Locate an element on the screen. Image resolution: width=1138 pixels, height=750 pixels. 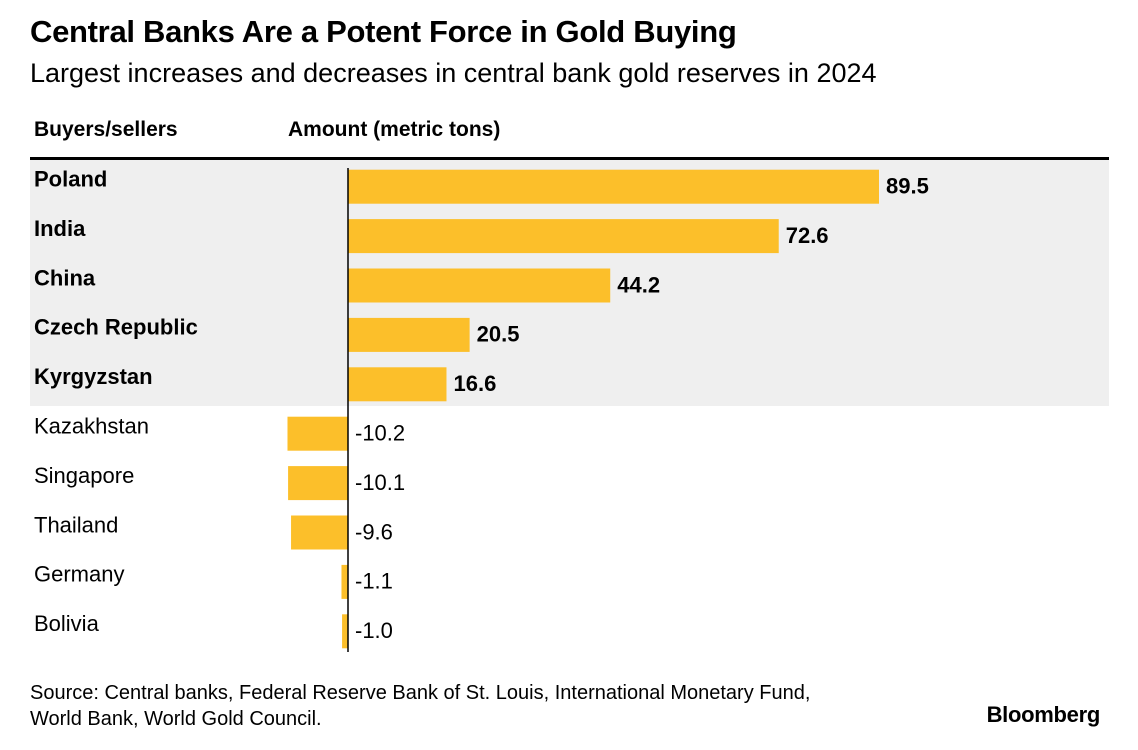
bar-bolivia is located at coordinates (345, 631).